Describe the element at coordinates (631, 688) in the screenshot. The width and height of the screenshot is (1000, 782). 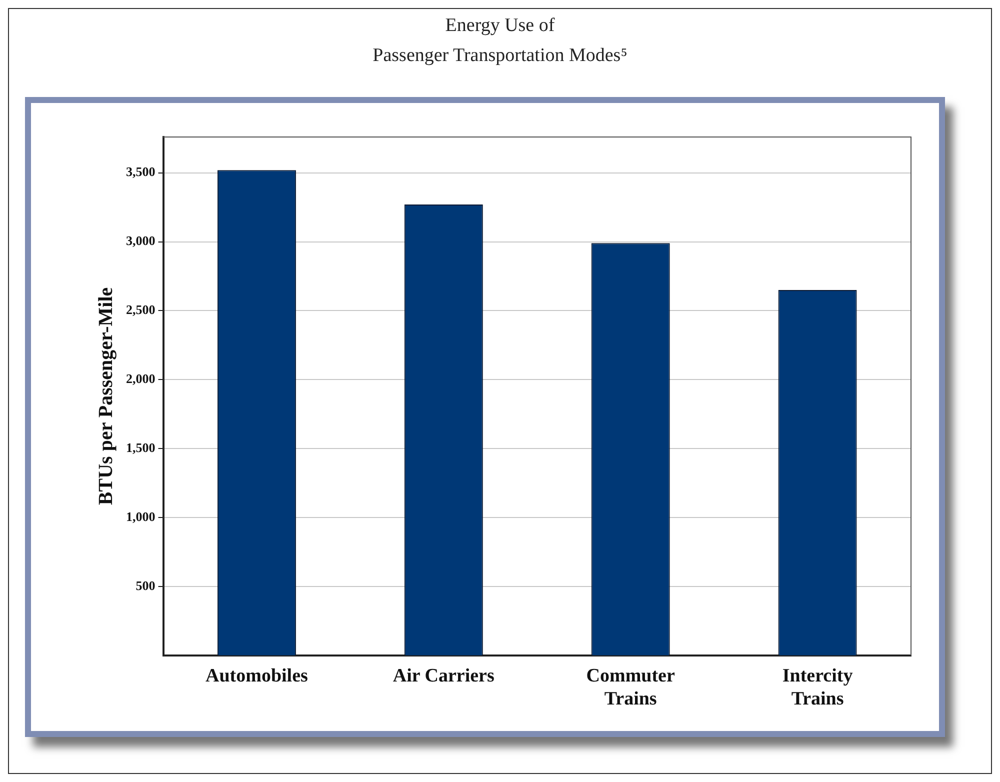
I see `x-tick-label: Commuter Trains` at that location.